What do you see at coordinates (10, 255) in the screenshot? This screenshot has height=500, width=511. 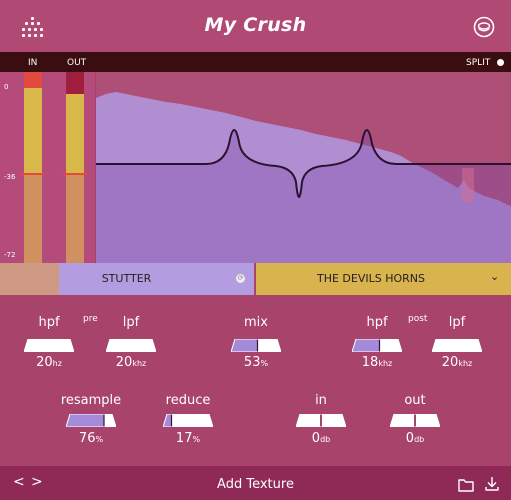 I see `meter-scale-72: -72` at bounding box center [10, 255].